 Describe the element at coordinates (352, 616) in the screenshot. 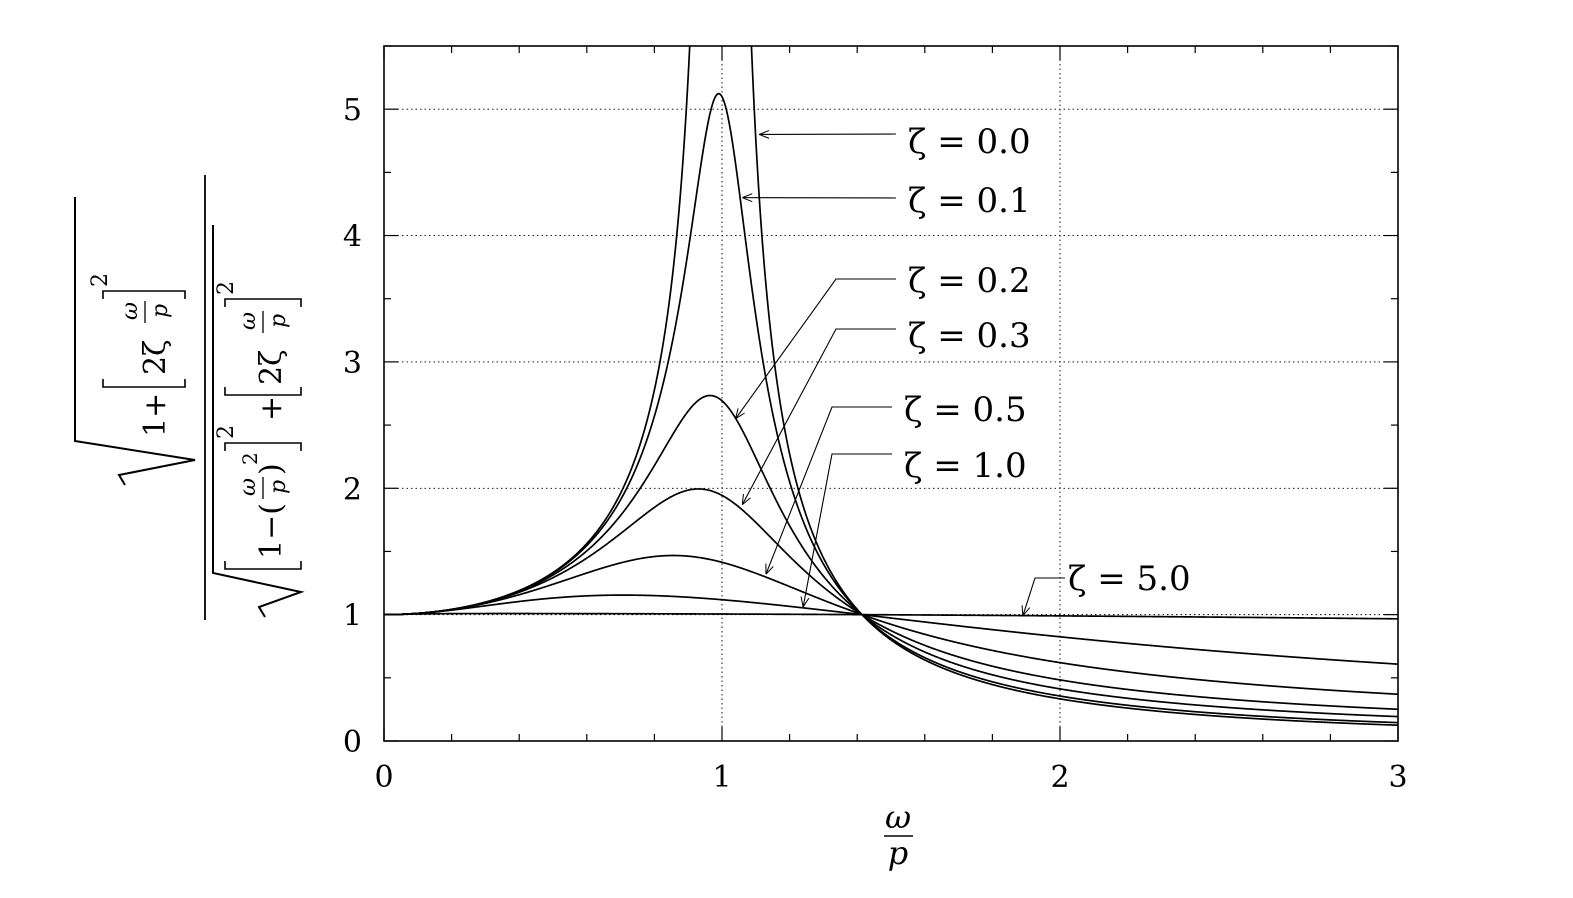

I see `y-tick-label: 1` at that location.